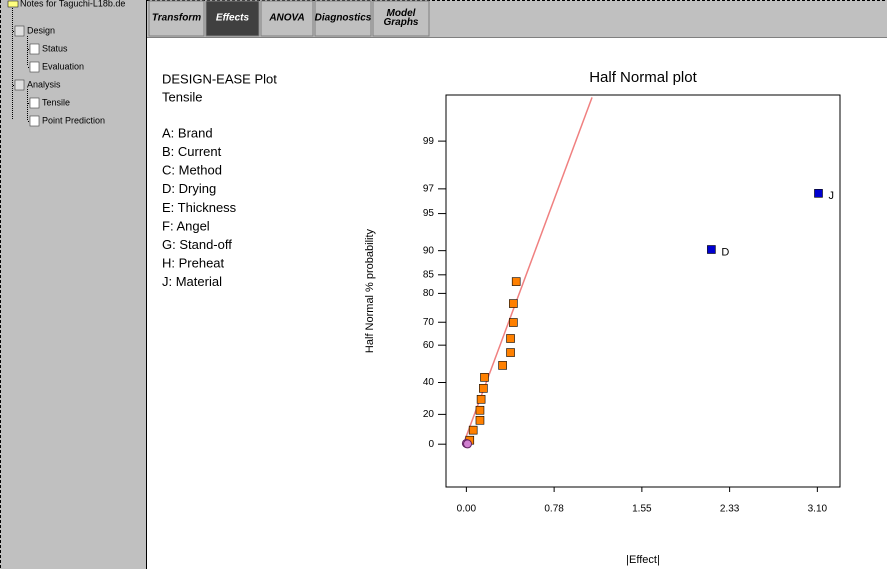  Describe the element at coordinates (554, 509) in the screenshot. I see `x-tick-label: 0.78` at that location.